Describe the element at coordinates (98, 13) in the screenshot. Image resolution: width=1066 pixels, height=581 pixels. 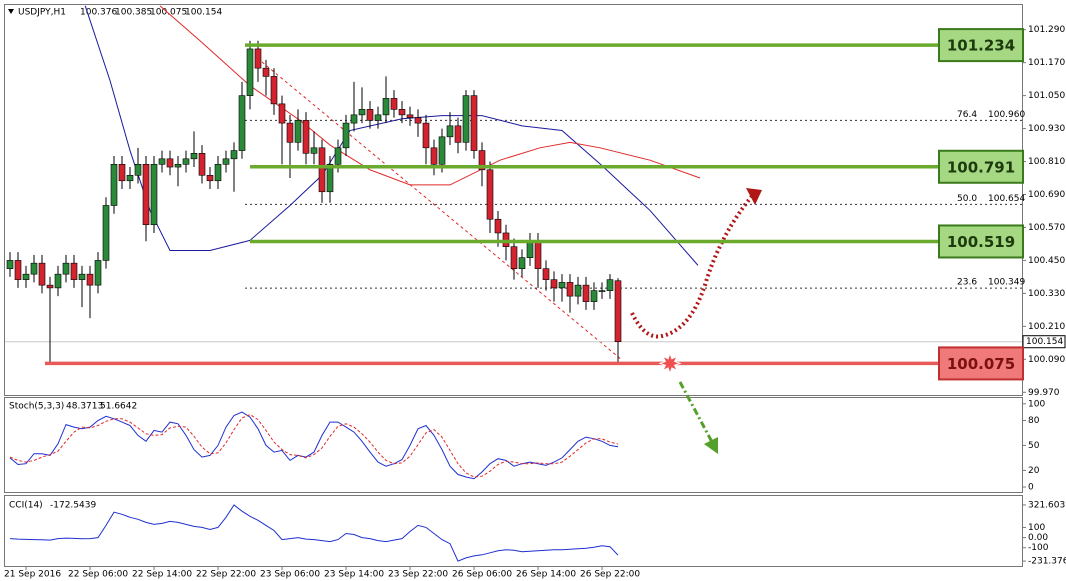
I see `open-value: 100.376` at that location.